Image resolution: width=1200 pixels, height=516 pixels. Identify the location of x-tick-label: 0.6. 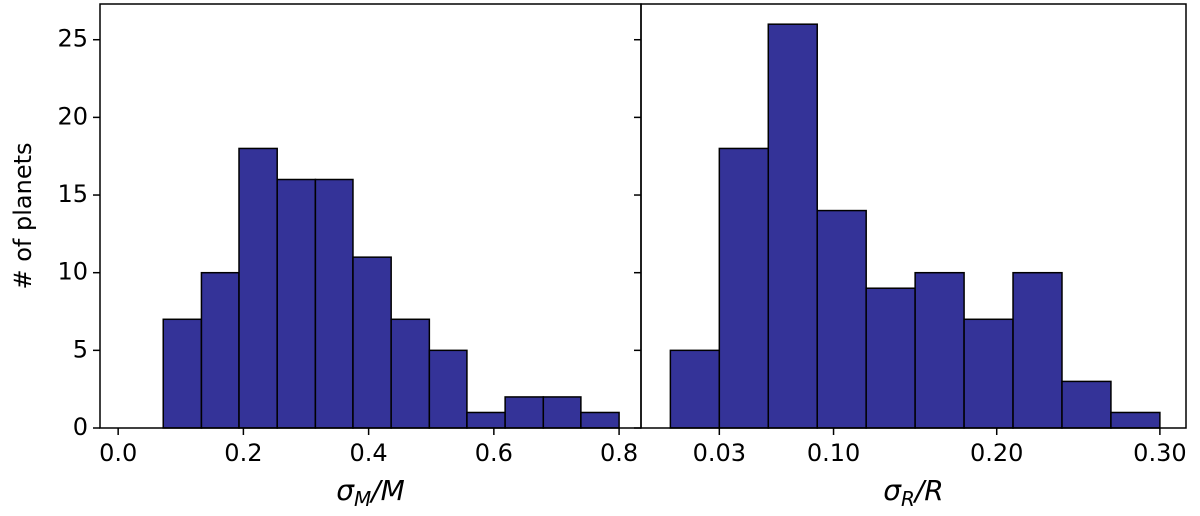
(494, 453).